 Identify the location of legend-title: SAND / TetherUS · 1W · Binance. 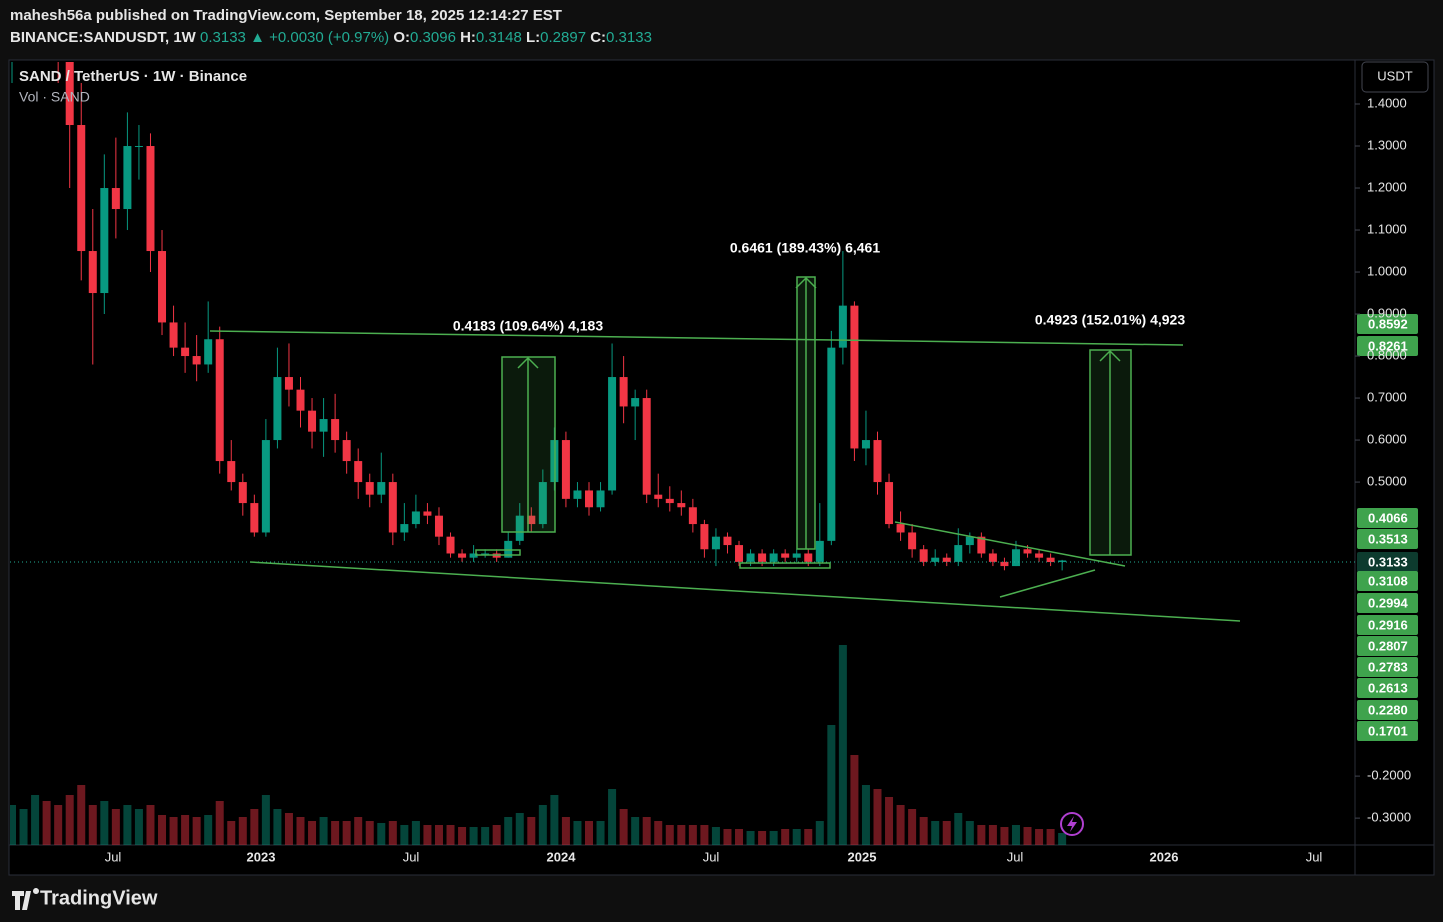
(133, 76).